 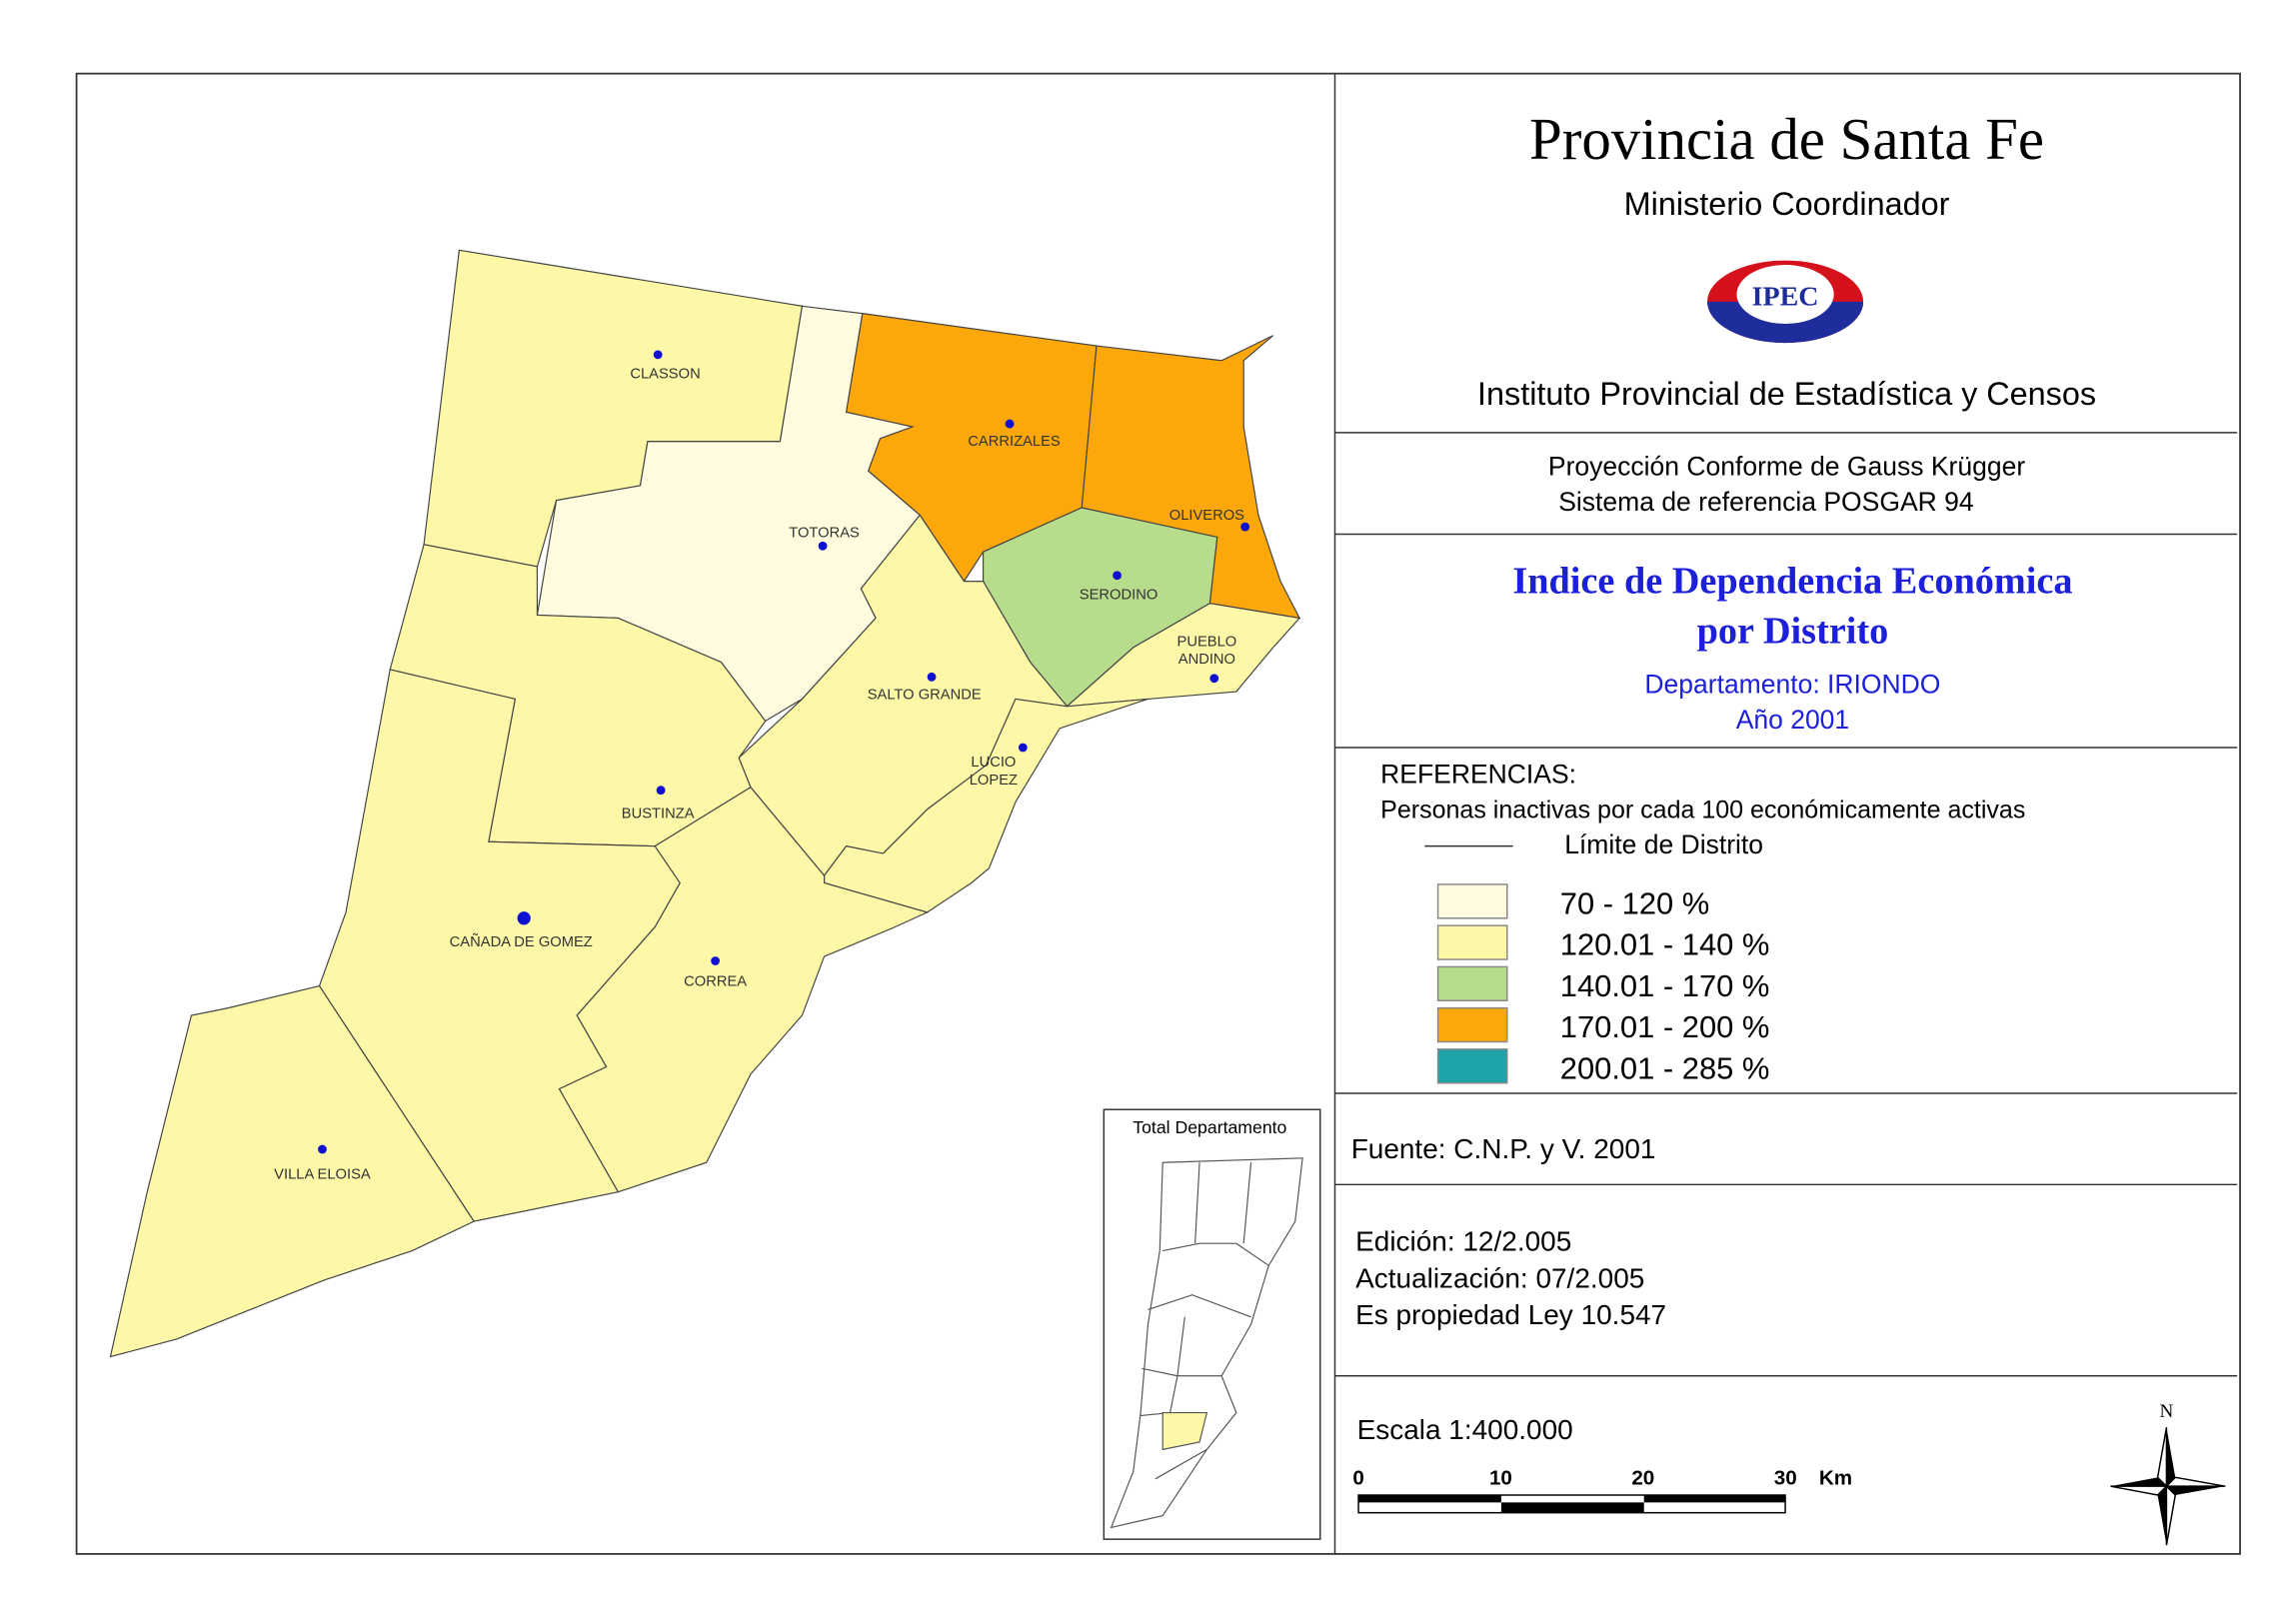 I want to click on legend-label: 70 - 120 %, so click(x=1635, y=903).